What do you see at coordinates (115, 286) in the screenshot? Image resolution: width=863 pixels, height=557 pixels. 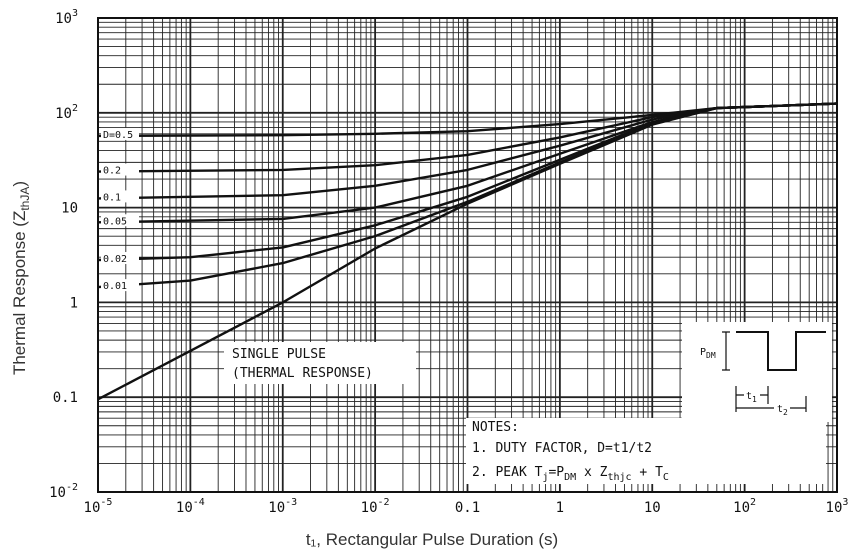 I see `series-label-5: 0.01` at bounding box center [115, 286].